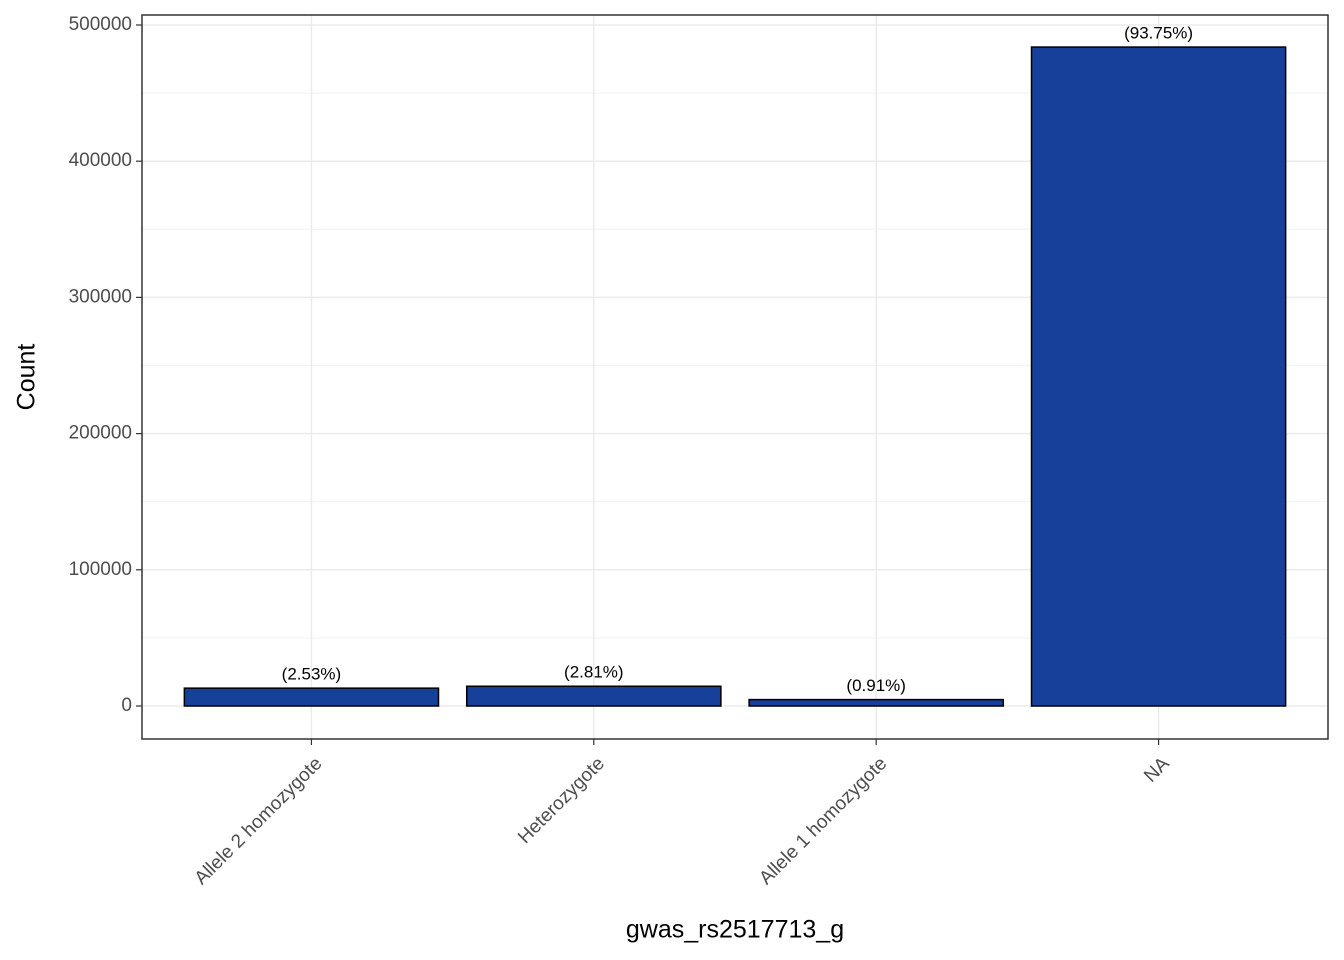 The height and width of the screenshot is (960, 1344). Describe the element at coordinates (259, 821) in the screenshot. I see `x-tick-label: Allele 2 homozygote` at that location.